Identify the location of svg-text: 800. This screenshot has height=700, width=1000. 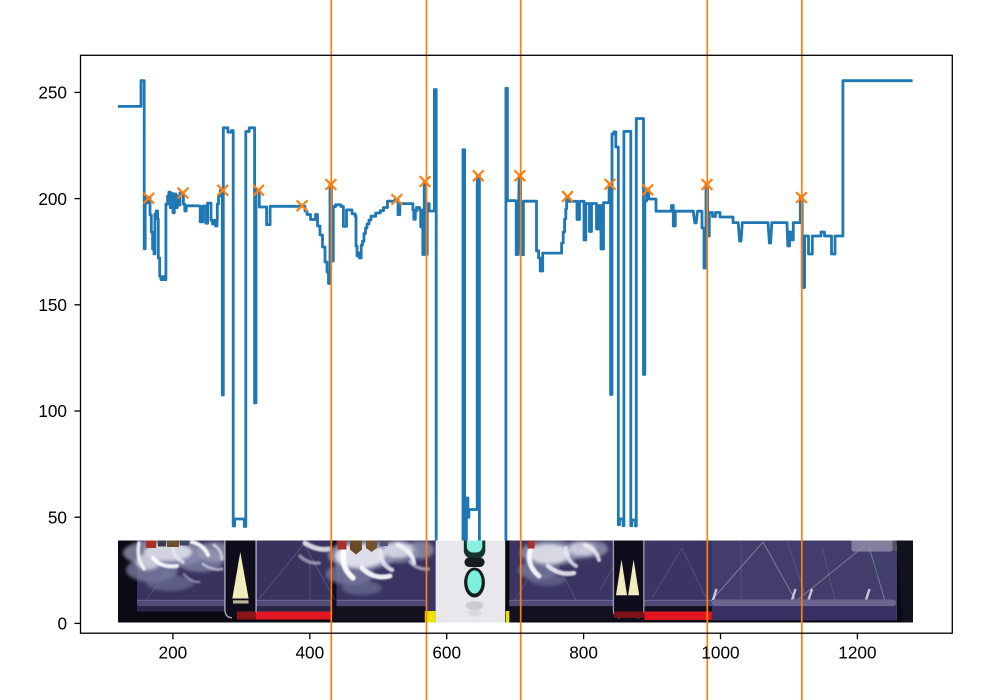
(583, 653).